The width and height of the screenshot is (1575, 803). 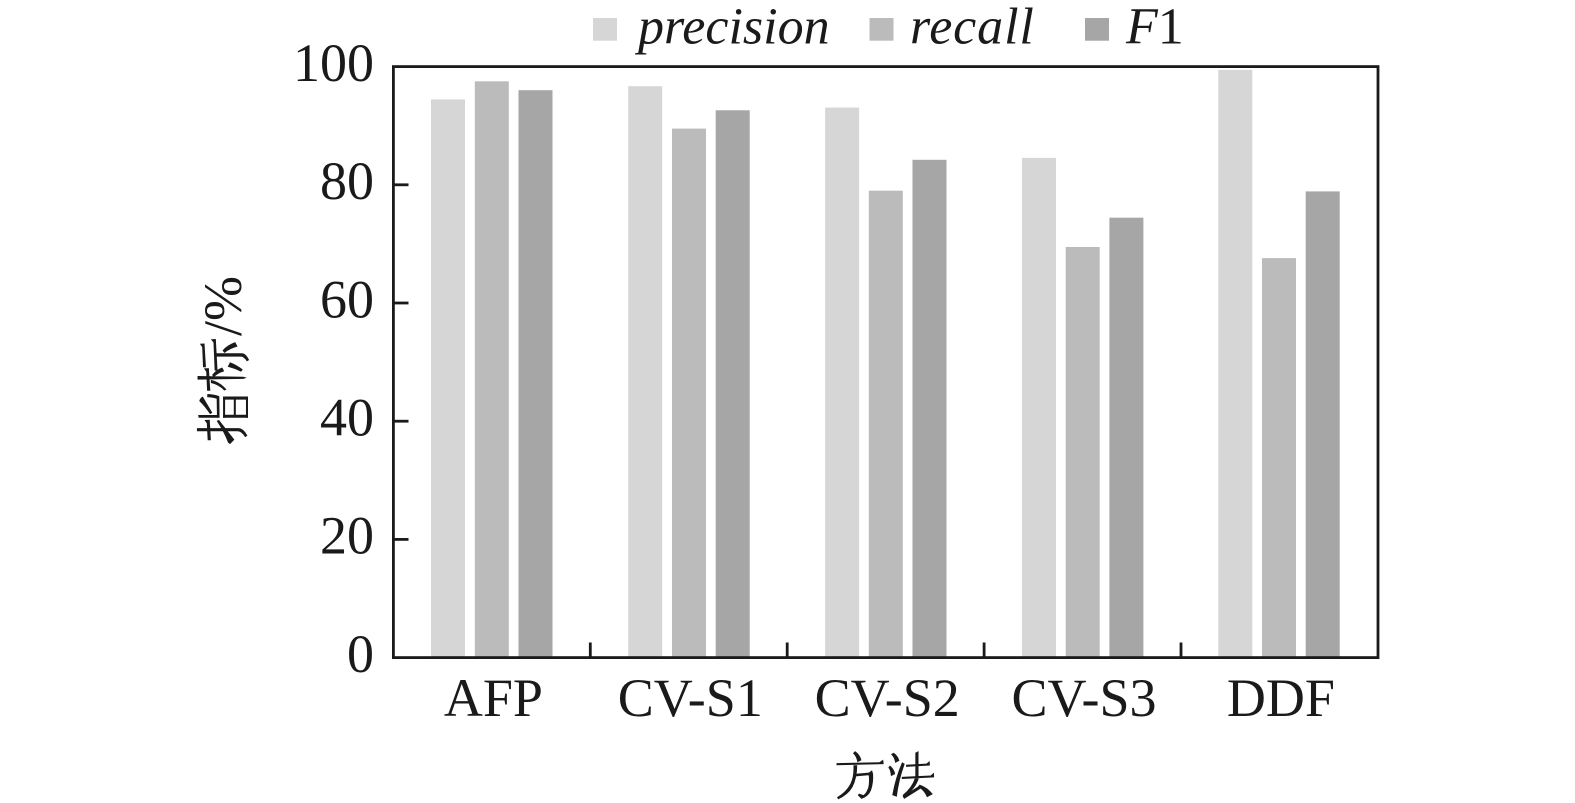 I want to click on svg-text: CV-S3, so click(x=1083, y=698).